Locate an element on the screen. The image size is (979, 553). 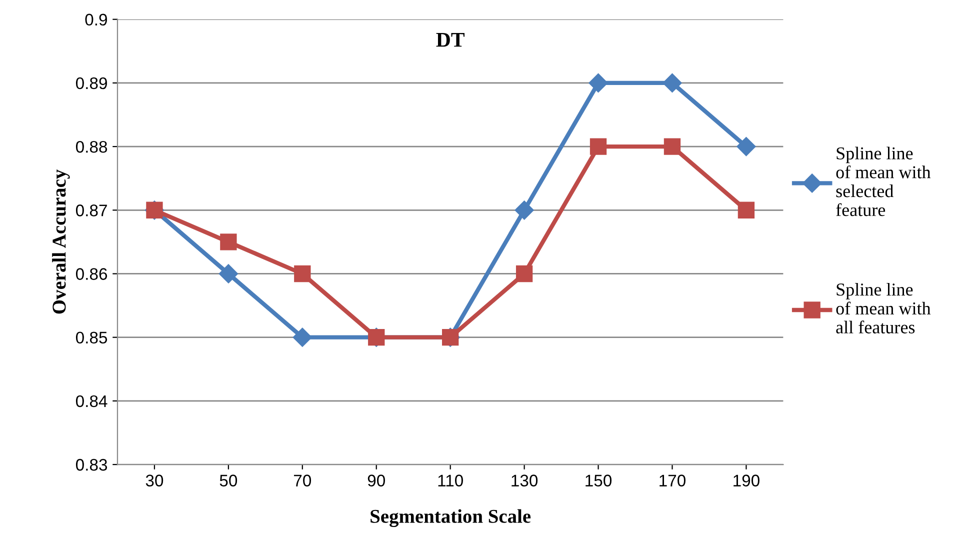
legend-label: Spline line of mean with selected feature is located at coordinates (883, 181).